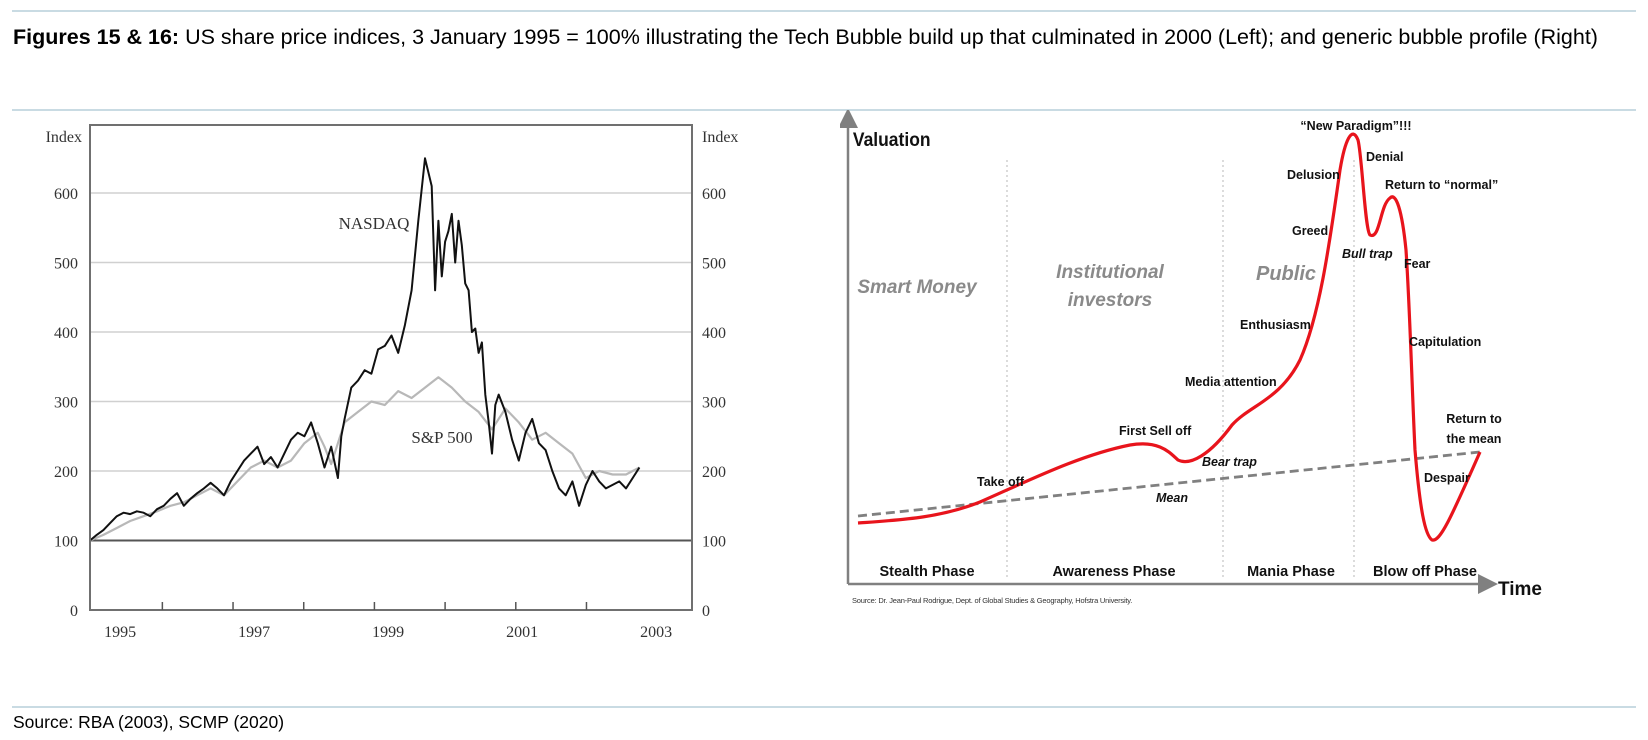  Describe the element at coordinates (74, 611) in the screenshot. I see `y-tick-label-left: 0` at that location.